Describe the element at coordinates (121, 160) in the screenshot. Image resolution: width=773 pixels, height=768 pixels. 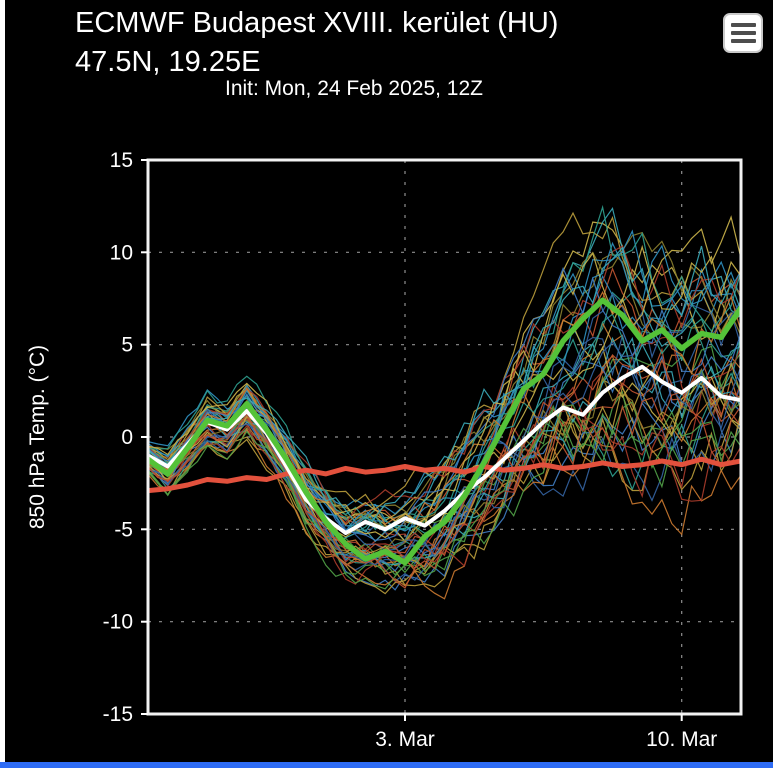
I see `y-tick-label: 15` at that location.